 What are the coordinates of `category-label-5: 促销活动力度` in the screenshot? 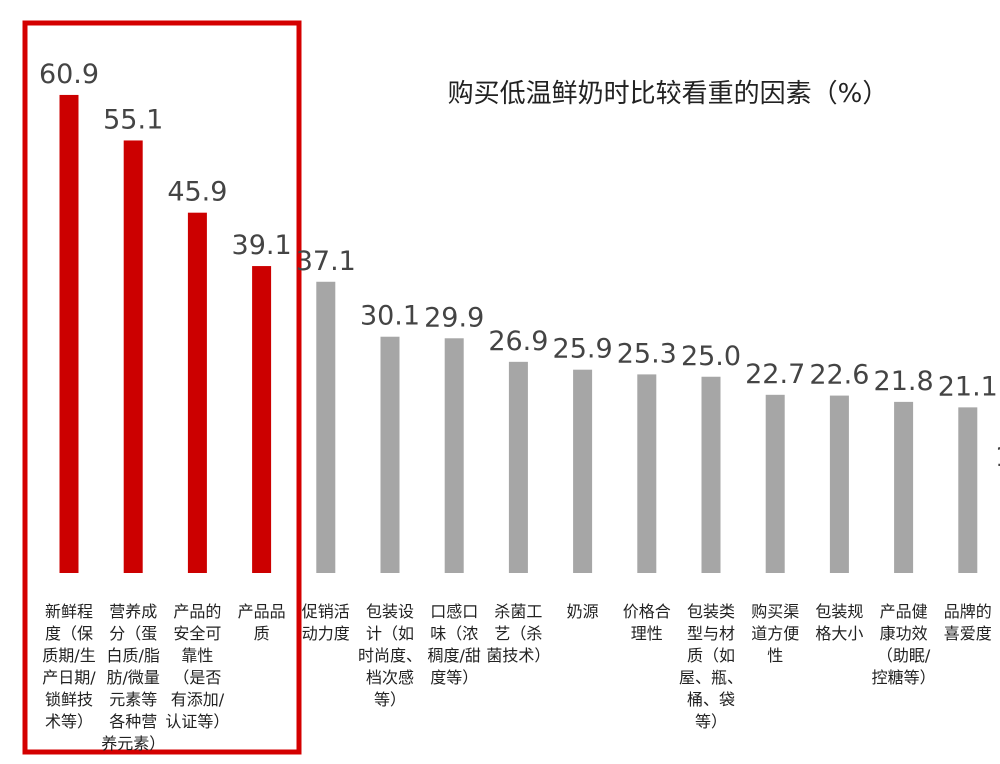 It's located at (326, 622).